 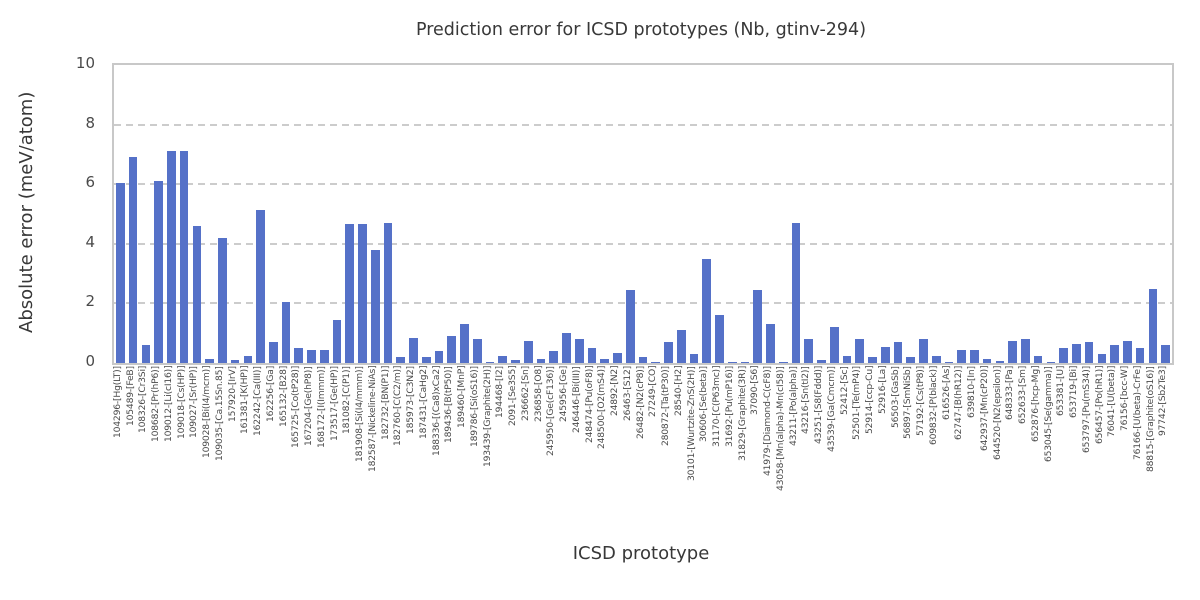 What do you see at coordinates (921, 401) in the screenshot?
I see `x-tick-label: 57192-[Cs(tP8)]` at bounding box center [921, 401].